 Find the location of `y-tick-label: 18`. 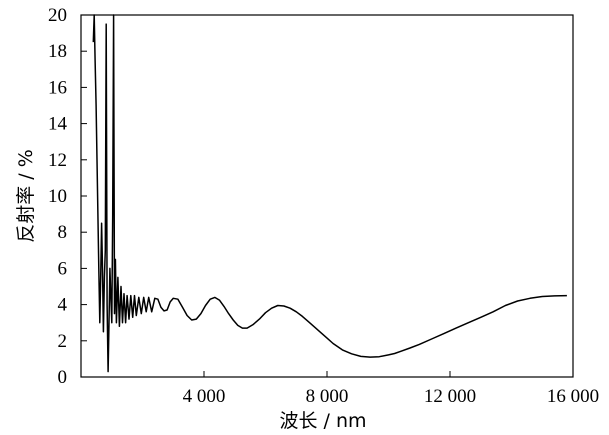

y-tick-label: 18 is located at coordinates (57, 51).